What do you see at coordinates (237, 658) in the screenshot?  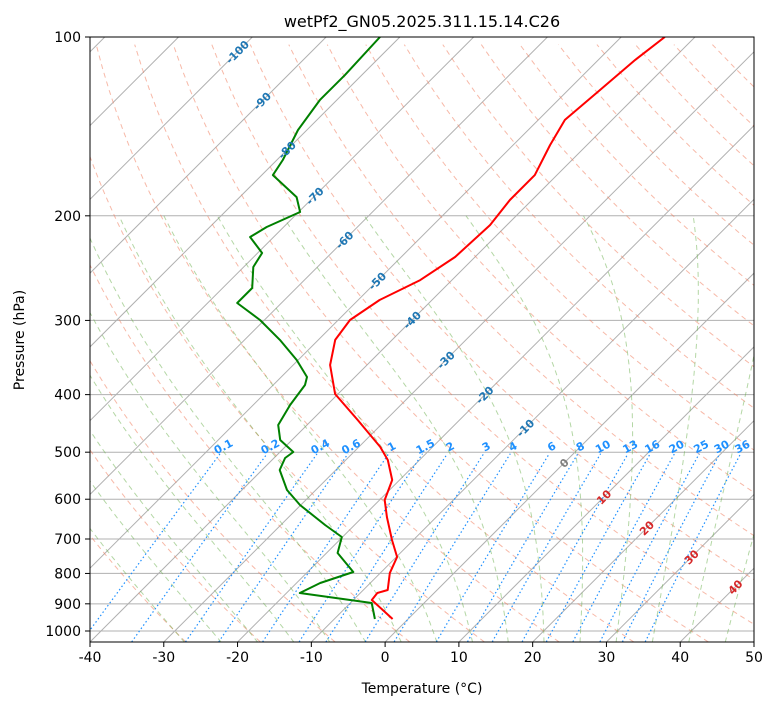 I see `x-tick-label: -20` at bounding box center [237, 658].